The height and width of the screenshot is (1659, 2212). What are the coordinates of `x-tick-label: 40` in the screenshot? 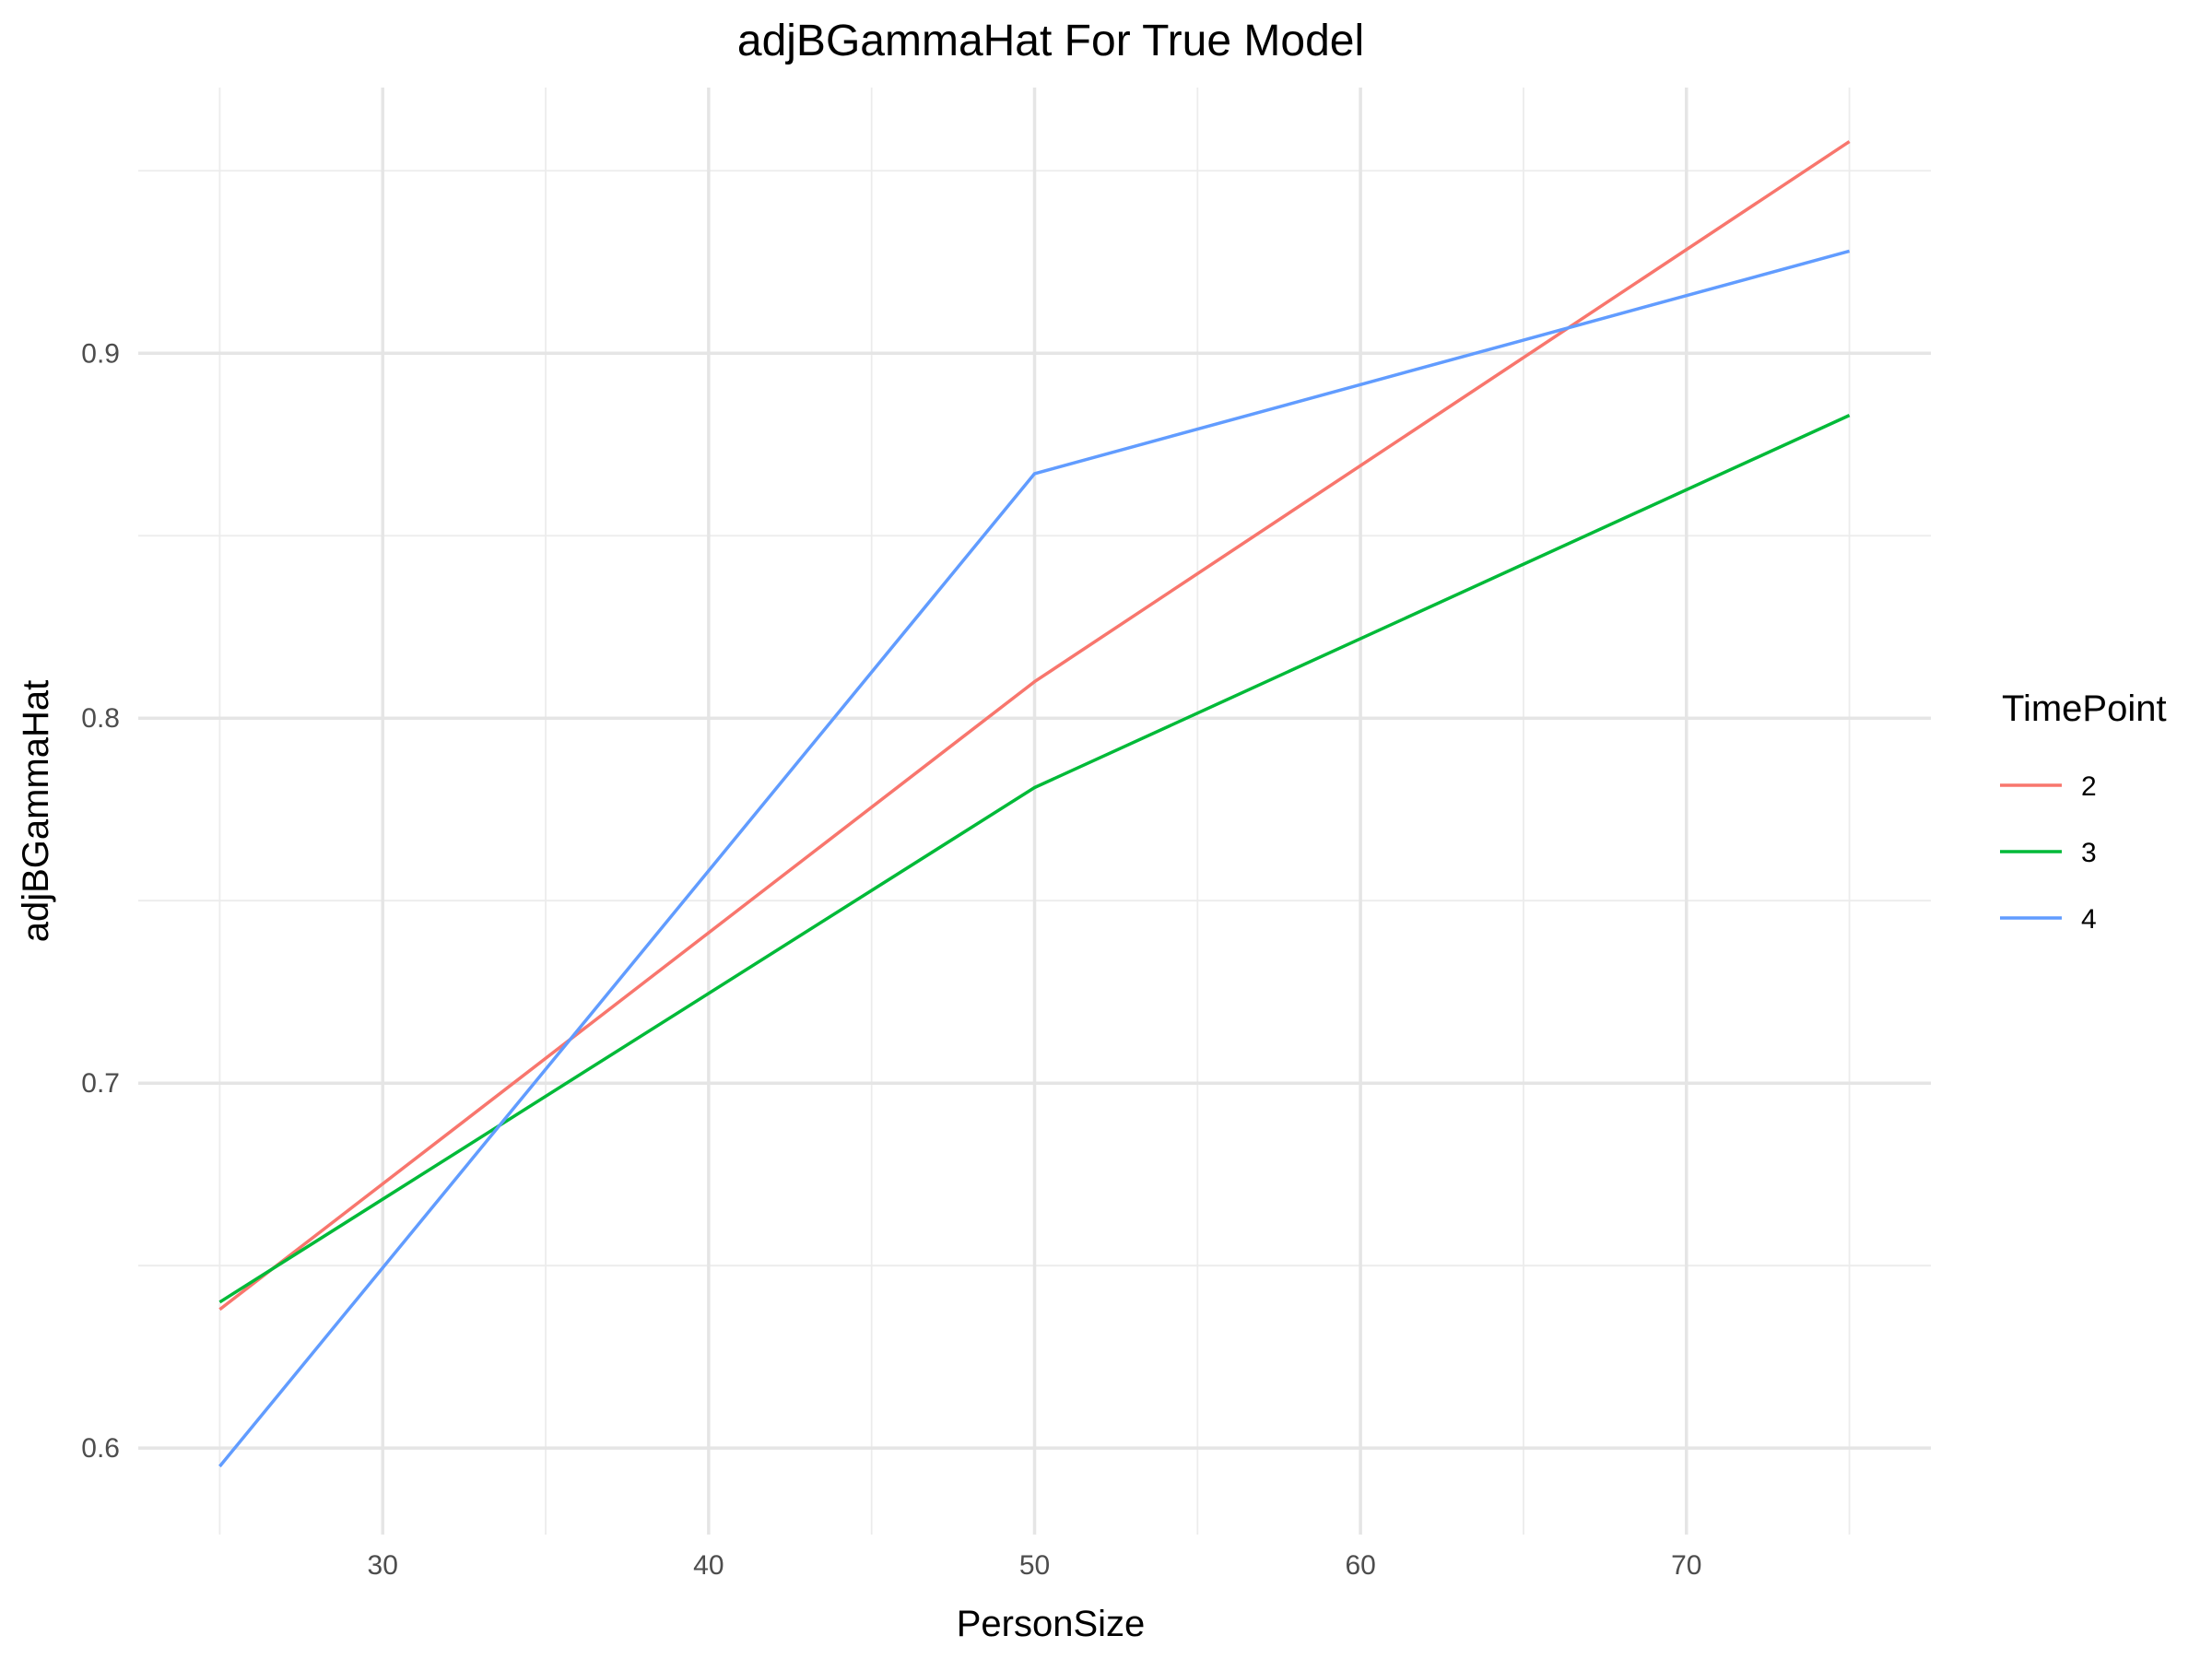 It's located at (708, 1565).